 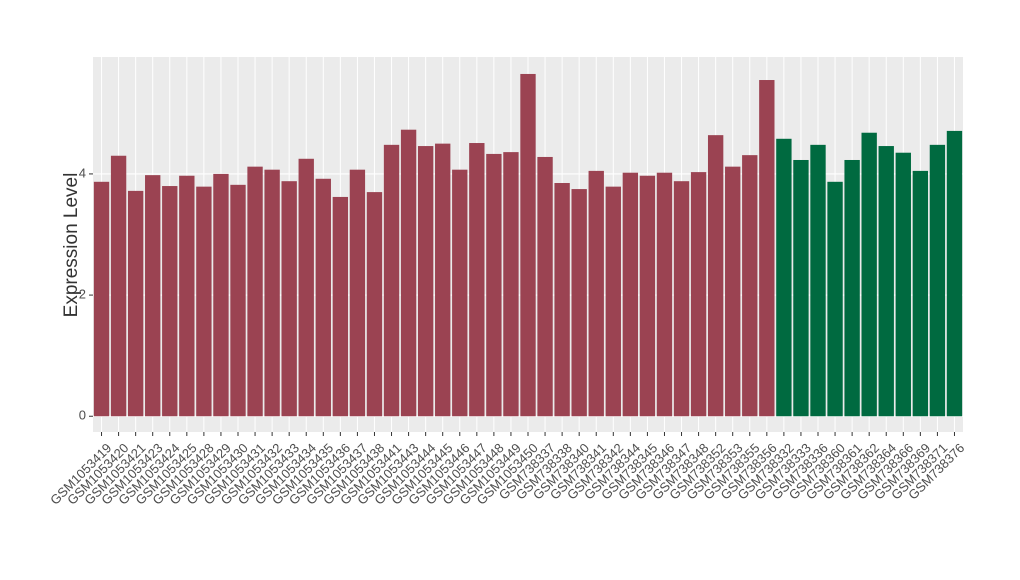 I want to click on y-tick-label: 0, so click(x=82, y=415).